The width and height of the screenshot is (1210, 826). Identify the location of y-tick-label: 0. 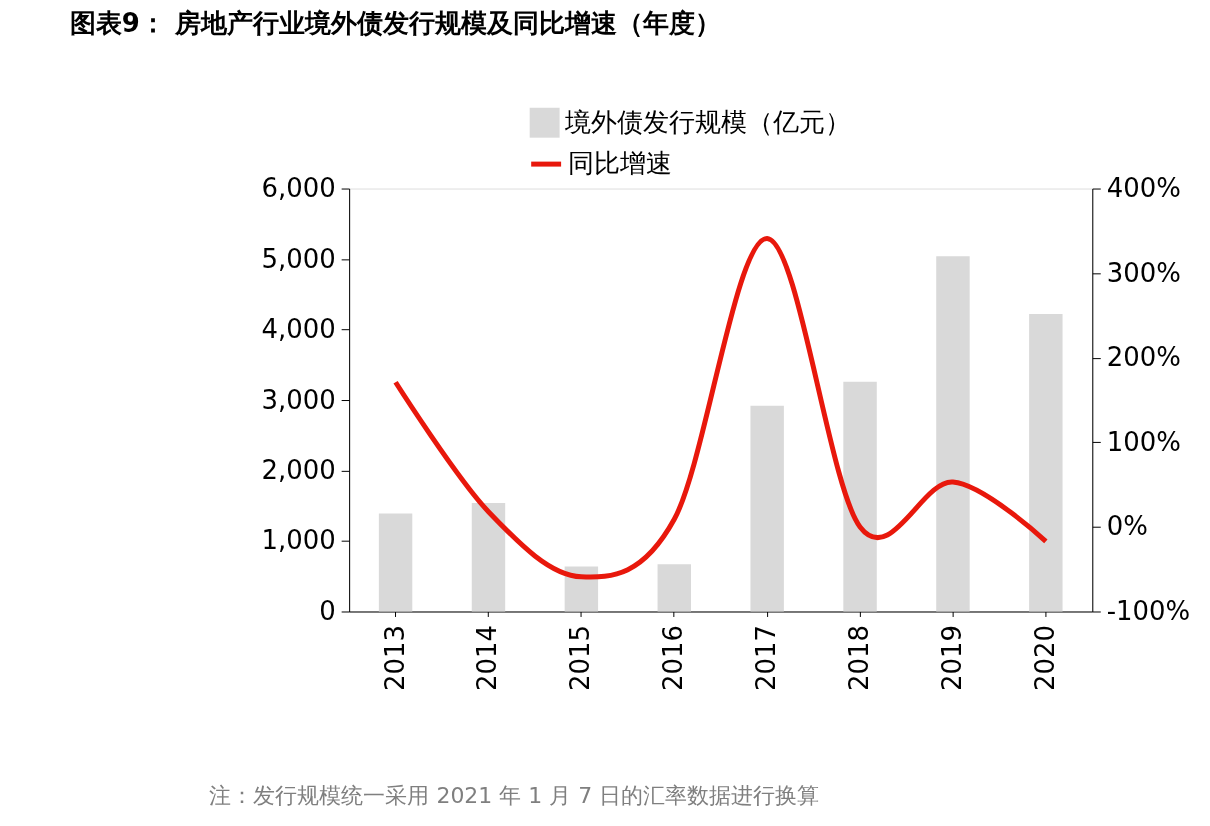
(327, 610).